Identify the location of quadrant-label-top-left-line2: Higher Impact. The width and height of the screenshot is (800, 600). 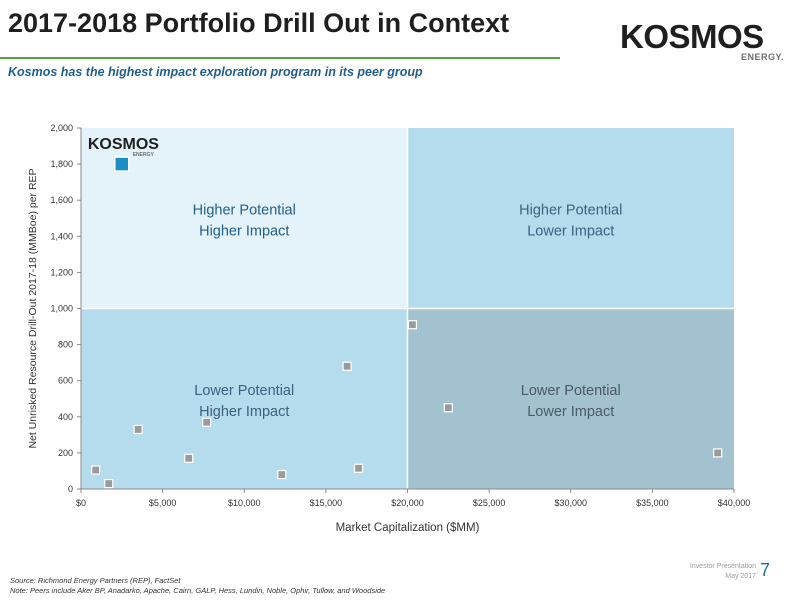
(244, 231).